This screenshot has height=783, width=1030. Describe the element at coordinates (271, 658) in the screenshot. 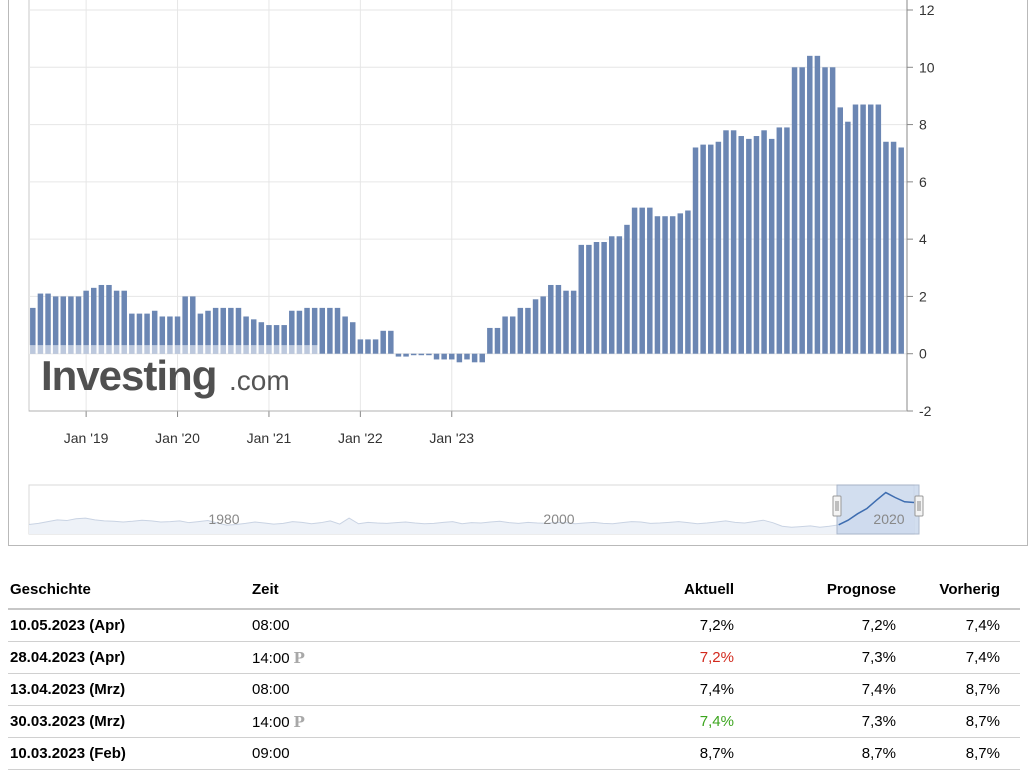

I see `release-time-text: 14:00` at that location.